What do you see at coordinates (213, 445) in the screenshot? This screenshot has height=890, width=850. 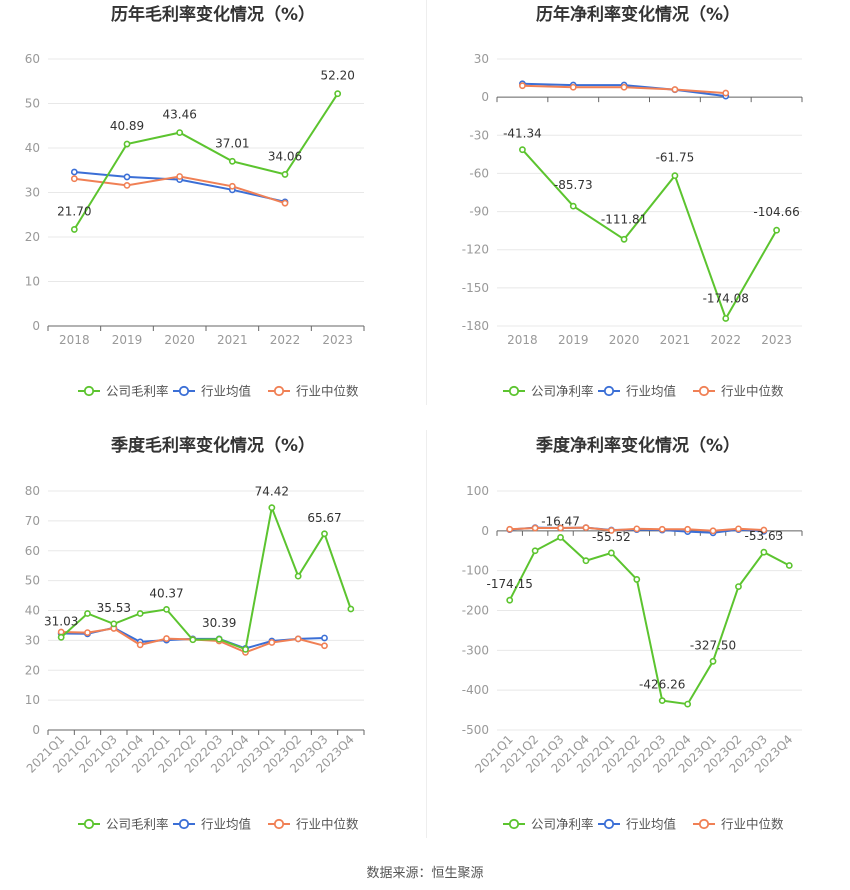 I see `chart-title: 季度毛利率变化情况（%）` at bounding box center [213, 445].